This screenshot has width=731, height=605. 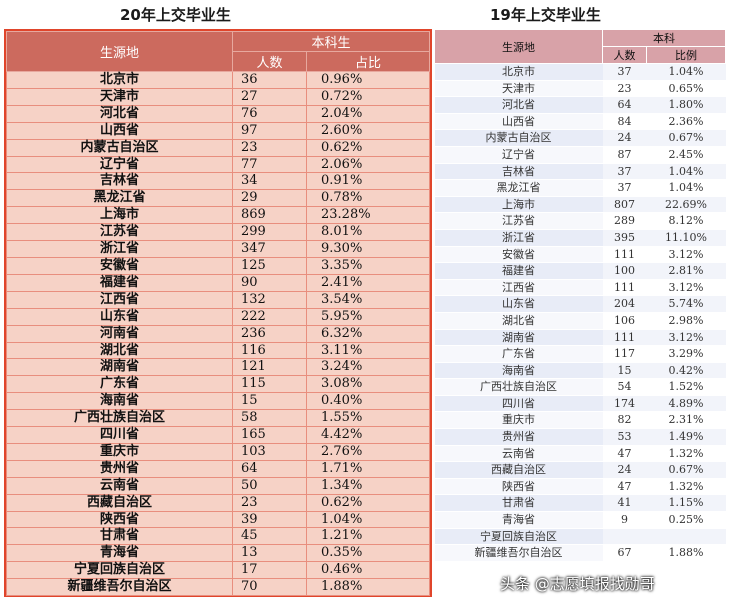 I want to click on cell-count: 24, so click(x=624, y=138).